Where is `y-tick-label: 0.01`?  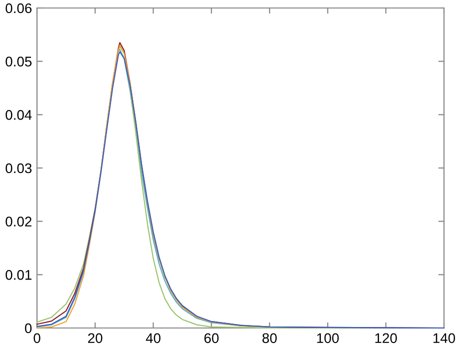 y-tick-label: 0.01 is located at coordinates (19, 275).